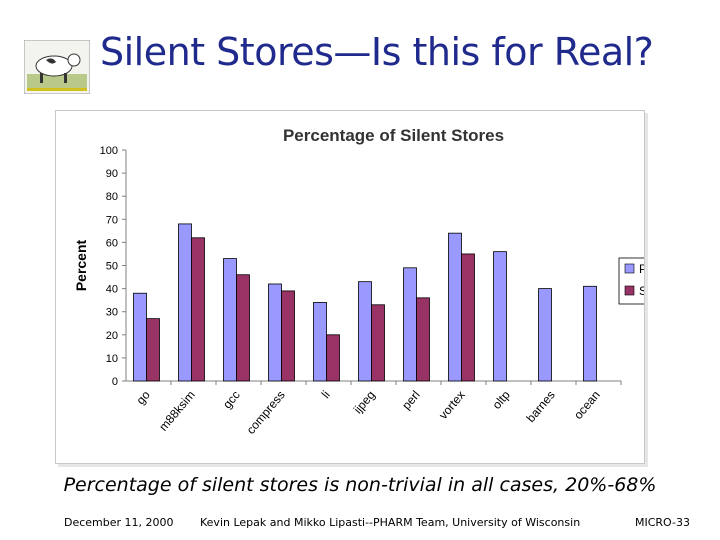 The image size is (720, 540). What do you see at coordinates (153, 350) in the screenshot?
I see `bar-ss-go` at bounding box center [153, 350].